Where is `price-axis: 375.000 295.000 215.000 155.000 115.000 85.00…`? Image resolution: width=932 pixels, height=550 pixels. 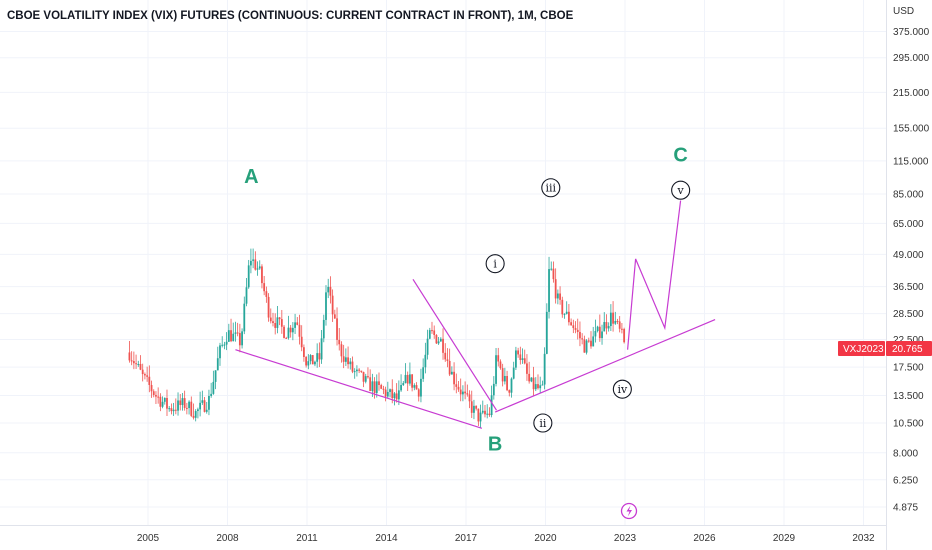 price-axis: 375.000 295.000 215.000 155.000 115.000 85.00… is located at coordinates (911, 270).